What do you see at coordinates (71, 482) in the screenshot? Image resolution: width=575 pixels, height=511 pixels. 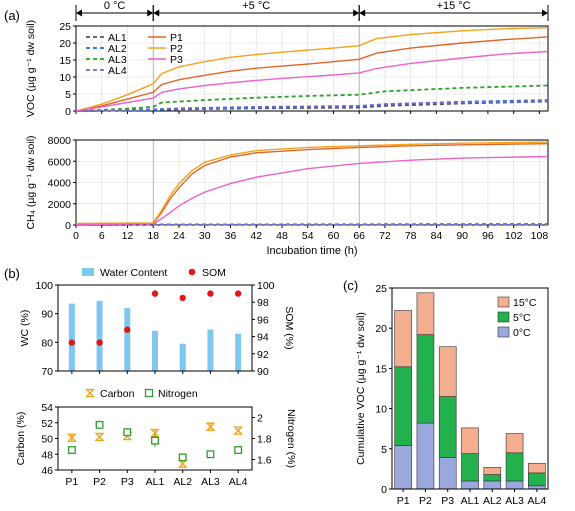 I see `x-tick-label: P1` at bounding box center [71, 482].